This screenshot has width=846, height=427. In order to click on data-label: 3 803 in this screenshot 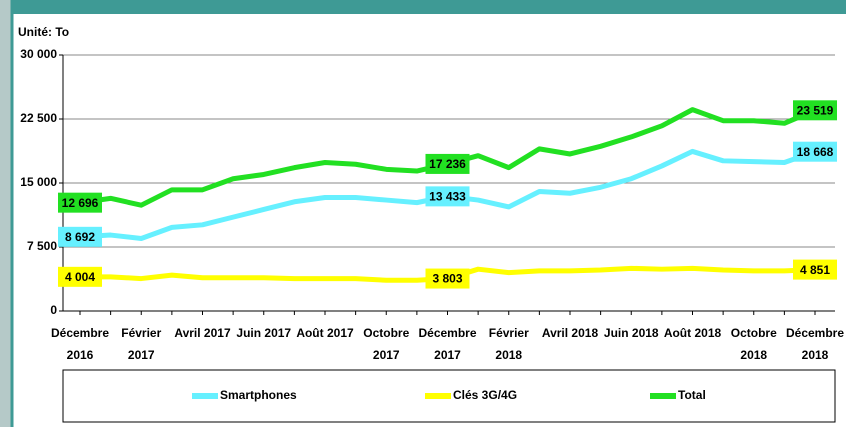, I will do `click(447, 279)`.